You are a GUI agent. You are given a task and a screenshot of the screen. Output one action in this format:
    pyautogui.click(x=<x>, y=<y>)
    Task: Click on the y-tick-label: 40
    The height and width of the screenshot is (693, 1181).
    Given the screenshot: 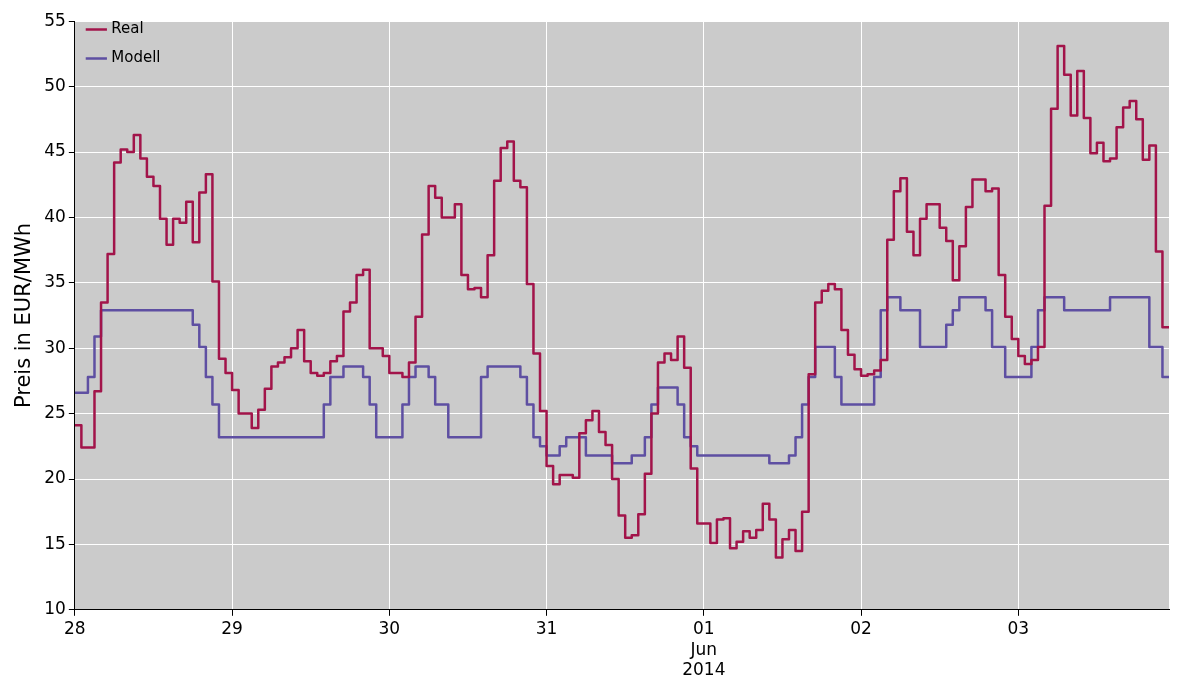 What is the action you would take?
    pyautogui.click(x=55, y=215)
    